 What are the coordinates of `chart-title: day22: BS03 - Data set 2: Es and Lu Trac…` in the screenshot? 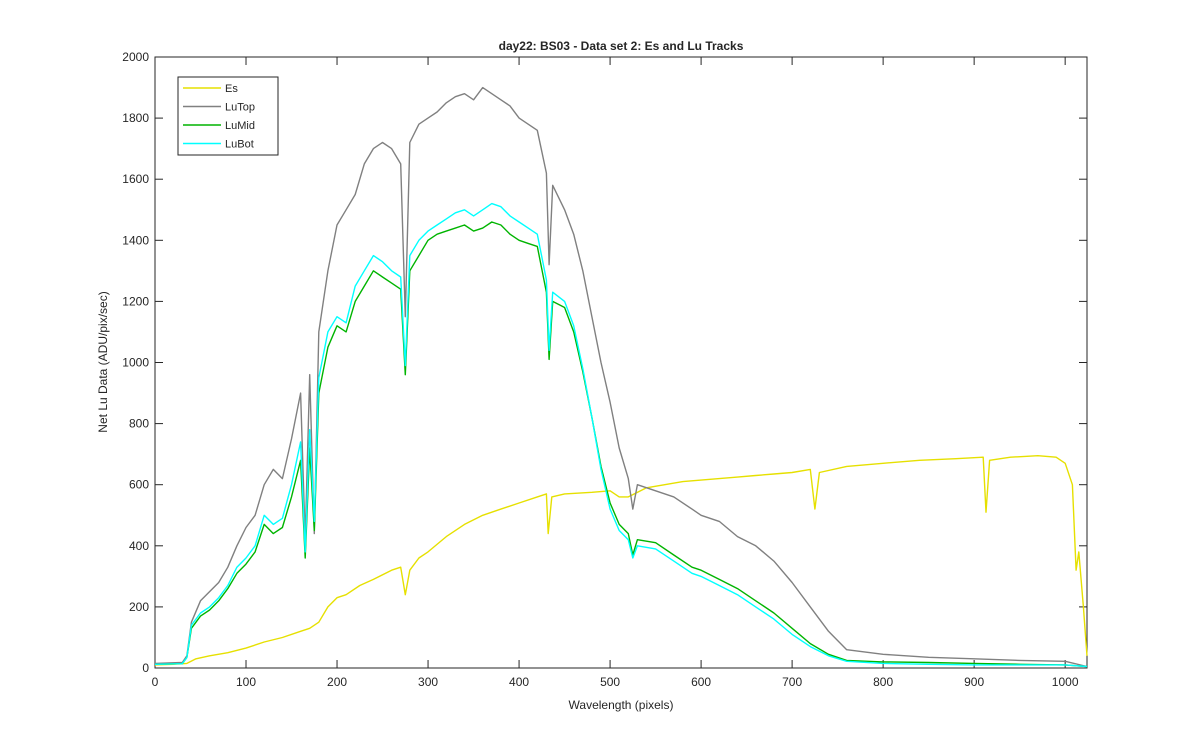 It's located at (621, 46).